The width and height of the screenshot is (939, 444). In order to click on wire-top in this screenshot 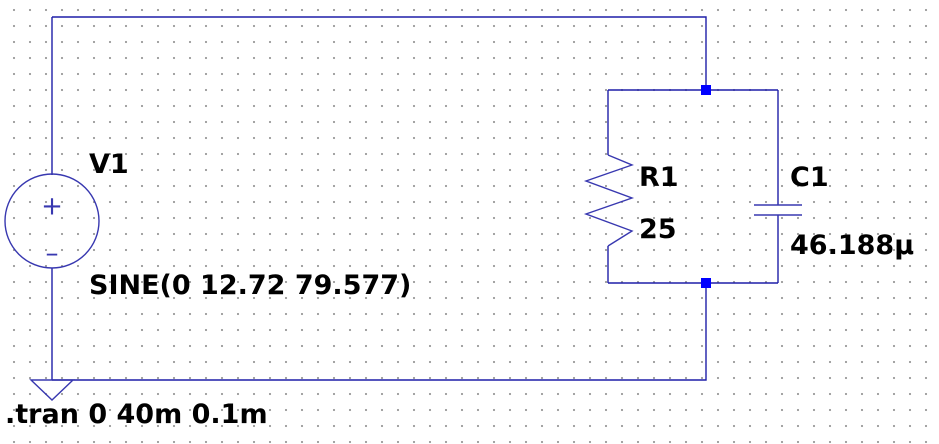, I will do `click(379, 53)`.